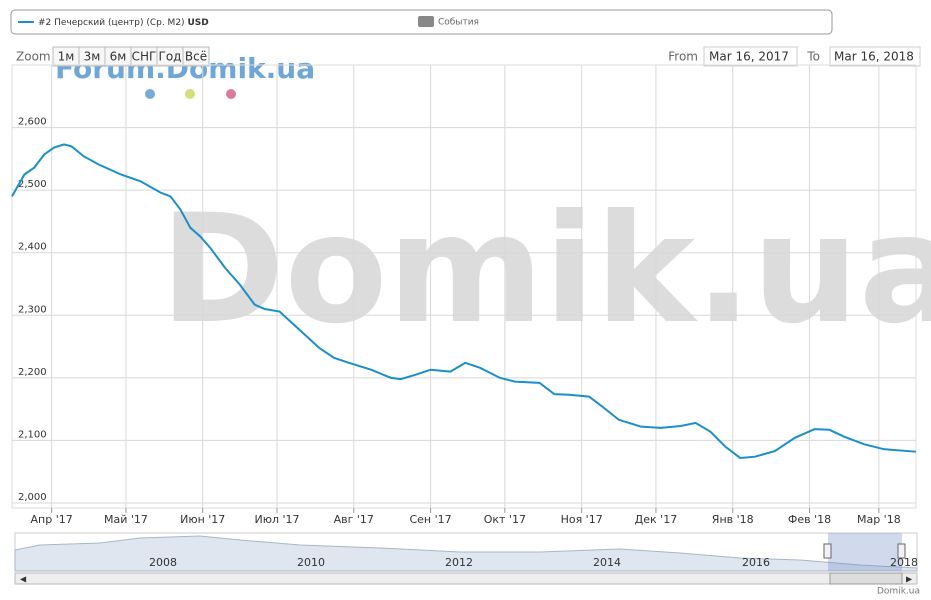  What do you see at coordinates (32, 247) in the screenshot?
I see `y-tick-label: 2,400` at bounding box center [32, 247].